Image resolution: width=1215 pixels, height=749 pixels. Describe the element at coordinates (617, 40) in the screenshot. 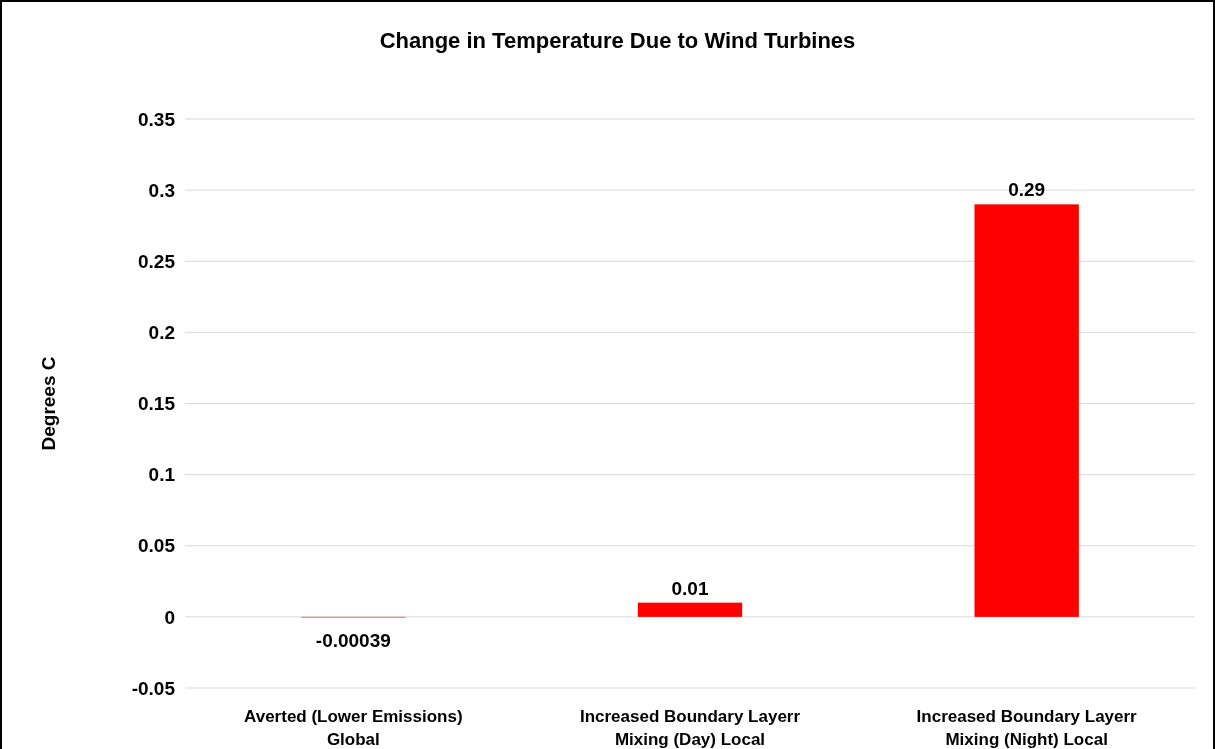

I see `chart-title: Change in Temperature Due to Wind Turbines` at that location.